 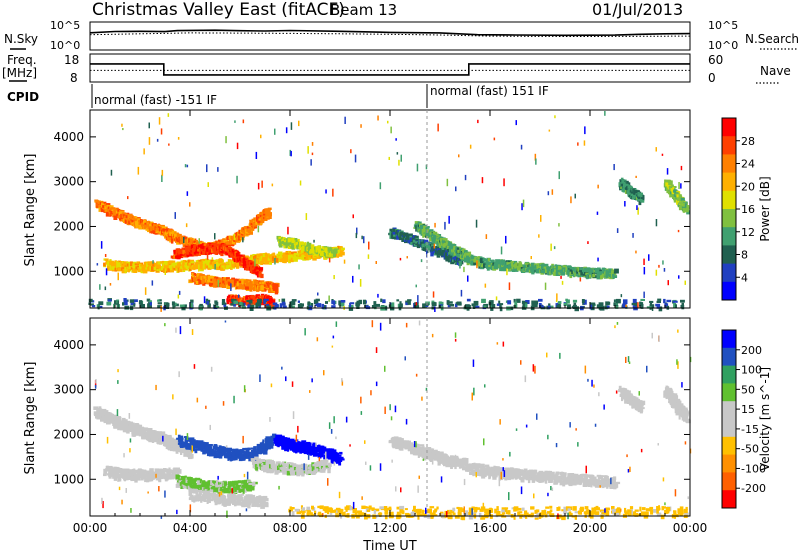 I want to click on freq-tick-right-low: 0, so click(x=712, y=78).